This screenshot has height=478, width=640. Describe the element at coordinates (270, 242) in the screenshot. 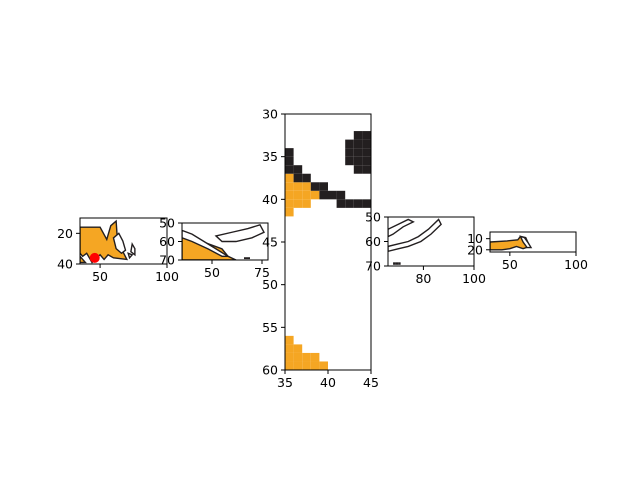

I see `y-tick-label: 45` at that location.